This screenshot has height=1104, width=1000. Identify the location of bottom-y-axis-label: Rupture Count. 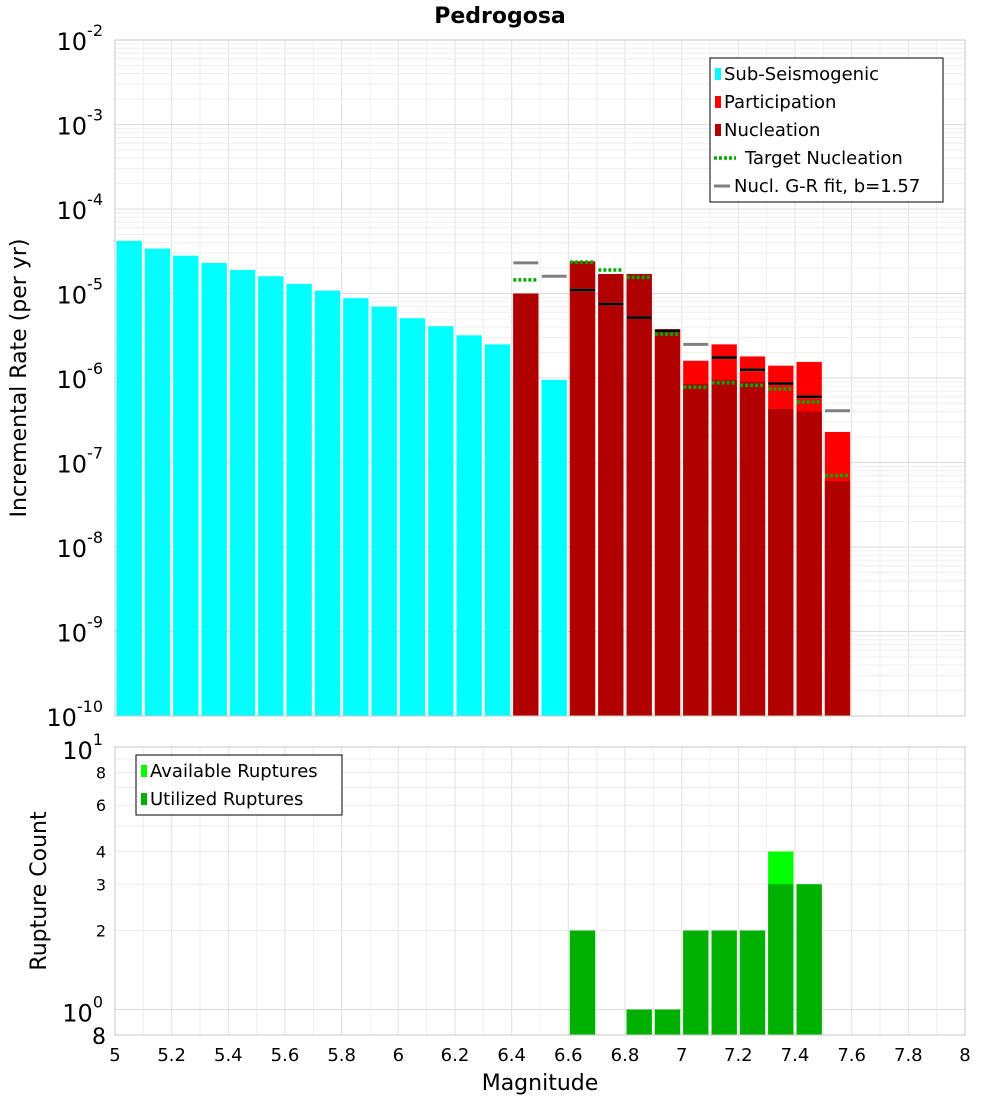
(39, 891).